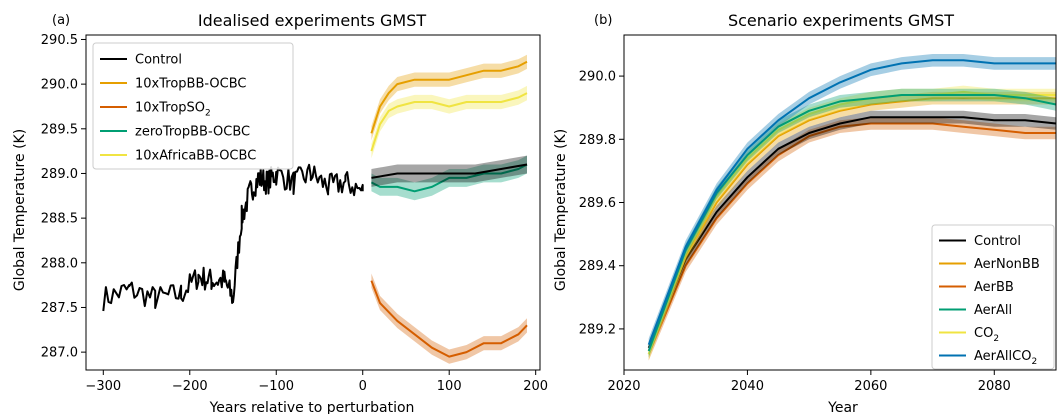 The height and width of the screenshot is (414, 1060). What do you see at coordinates (276, 386) in the screenshot?
I see `x-tick-label: −100` at bounding box center [276, 386].